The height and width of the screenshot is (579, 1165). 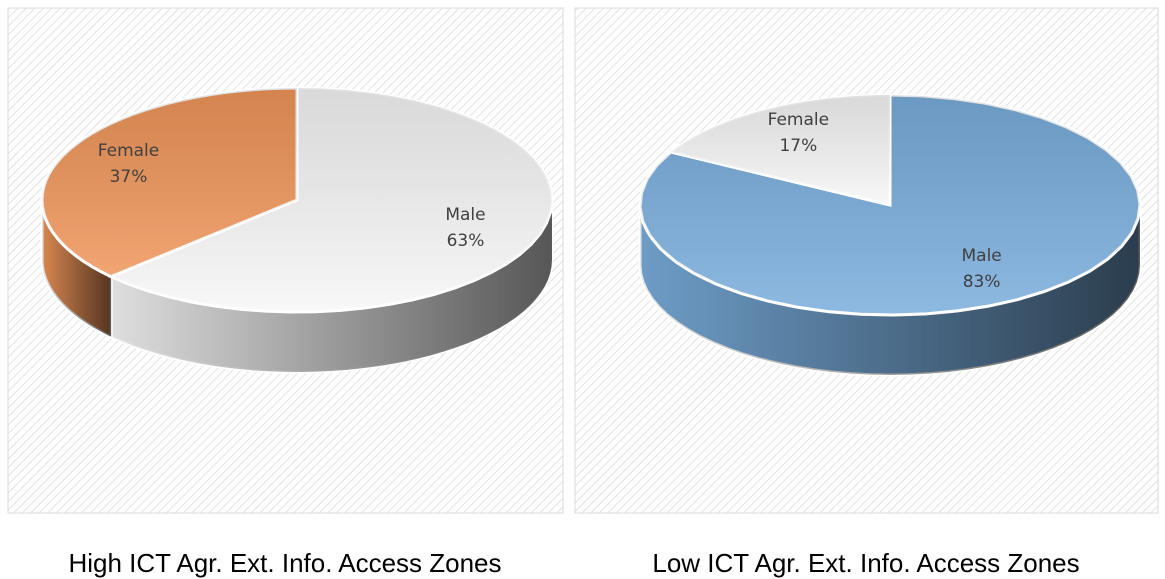 I want to click on slice-value: 37%, so click(x=129, y=177).